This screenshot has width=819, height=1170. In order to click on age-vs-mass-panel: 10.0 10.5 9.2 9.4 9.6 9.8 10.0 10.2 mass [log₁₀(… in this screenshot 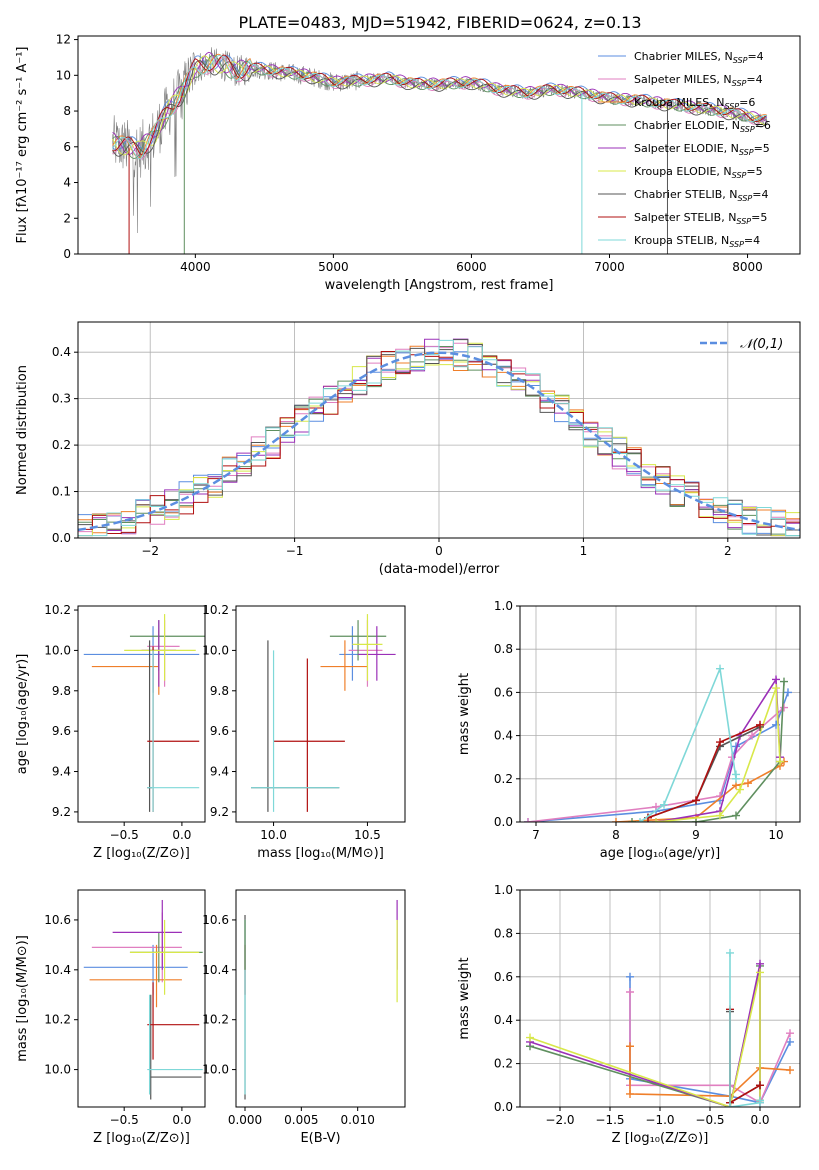, I will do `click(304, 732)`.